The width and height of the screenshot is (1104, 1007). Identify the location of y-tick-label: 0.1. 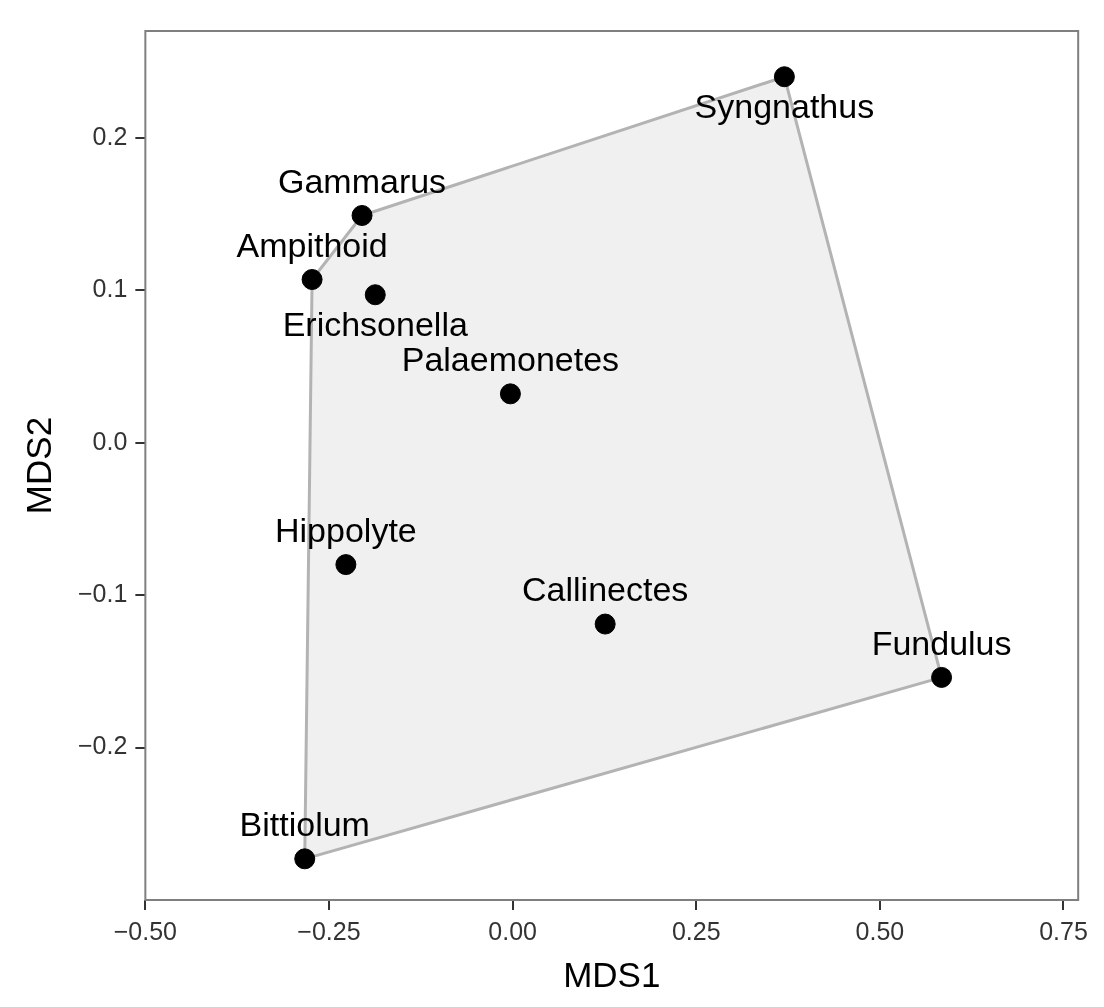
(110, 288).